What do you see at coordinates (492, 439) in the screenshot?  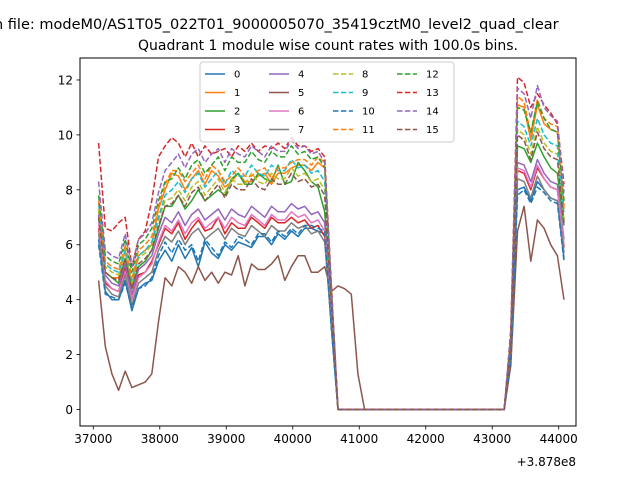 I see `x-tick-label: 43000` at bounding box center [492, 439].